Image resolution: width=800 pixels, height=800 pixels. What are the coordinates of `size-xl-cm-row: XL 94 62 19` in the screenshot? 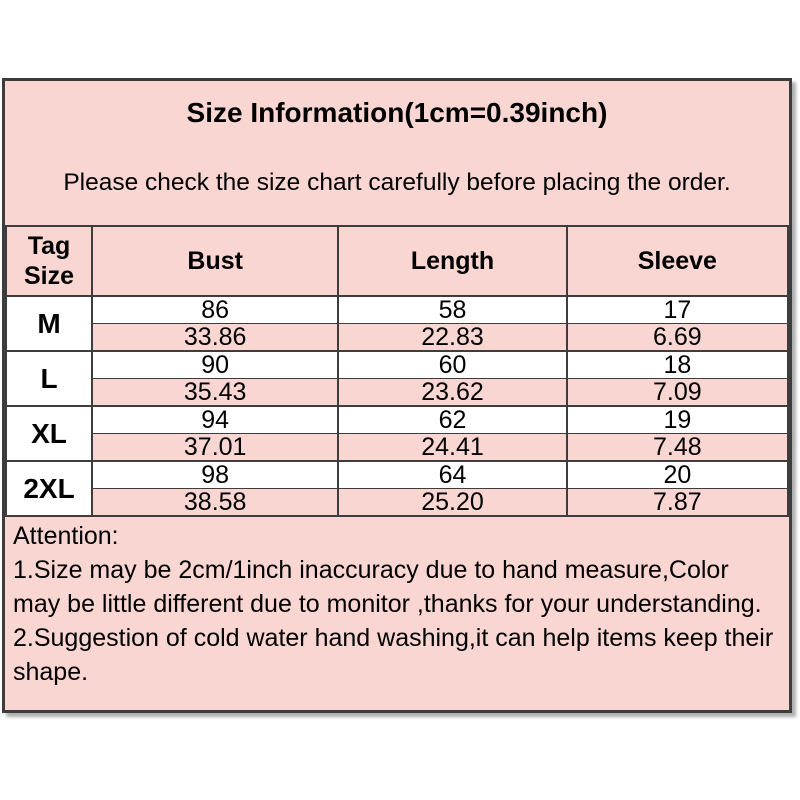 It's located at (397, 433).